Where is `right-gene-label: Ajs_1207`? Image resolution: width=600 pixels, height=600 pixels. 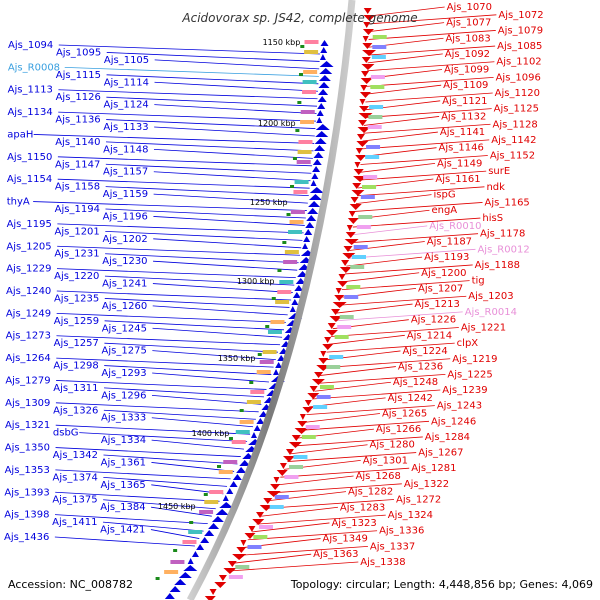 right-gene-label: Ajs_1207 is located at coordinates (440, 288).